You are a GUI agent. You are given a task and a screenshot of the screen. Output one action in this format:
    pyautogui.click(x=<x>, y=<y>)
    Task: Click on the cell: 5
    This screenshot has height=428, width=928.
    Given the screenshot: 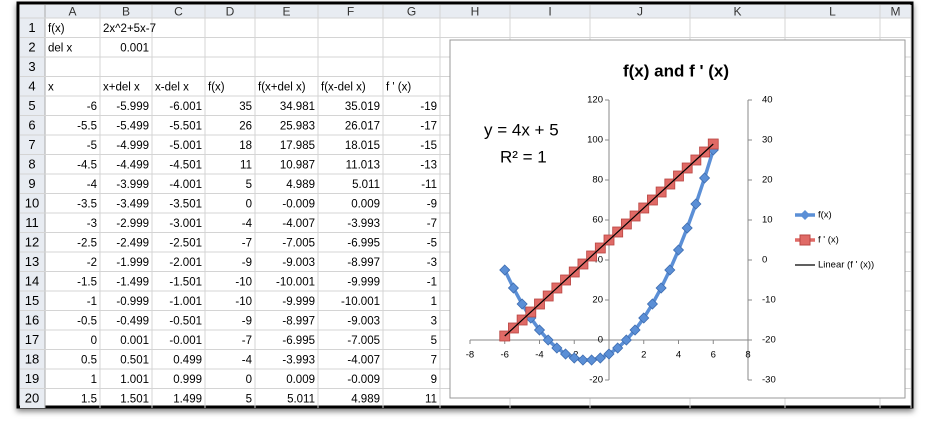 What is the action you would take?
    pyautogui.click(x=249, y=185)
    